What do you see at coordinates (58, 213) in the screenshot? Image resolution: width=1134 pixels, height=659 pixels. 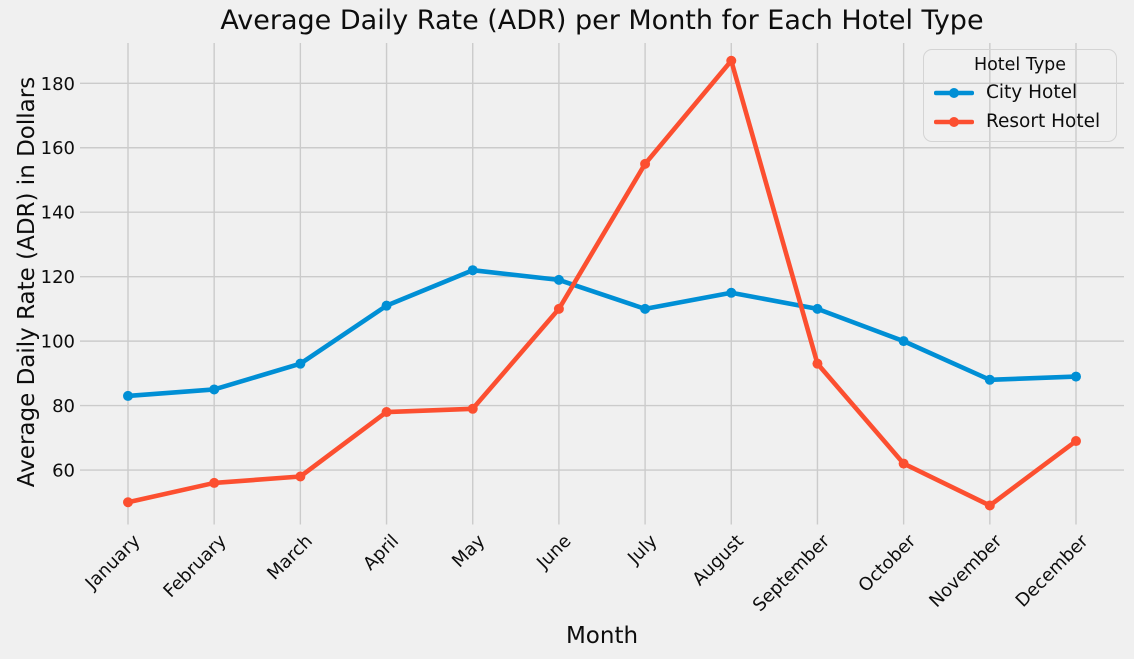 I see `y-tick-label: 140` at bounding box center [58, 213].